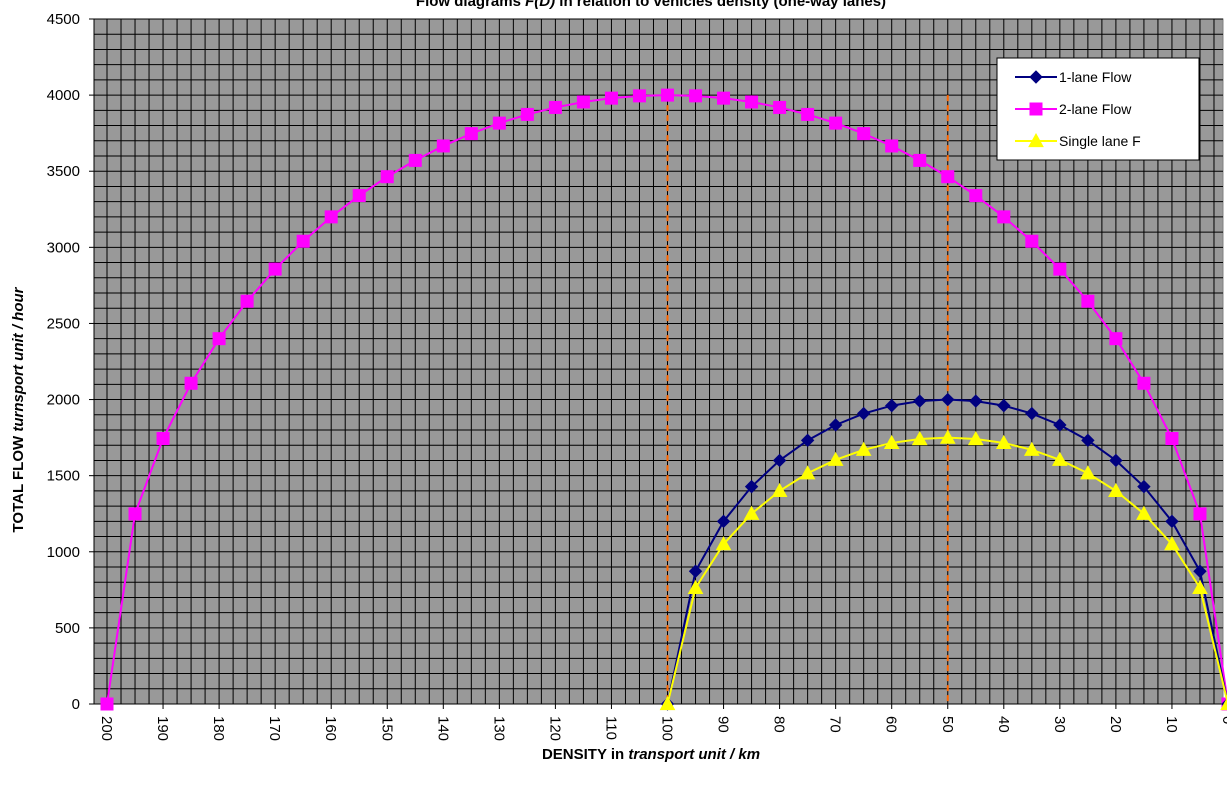 This screenshot has height=791, width=1227. What do you see at coordinates (18, 409) in the screenshot?
I see `y-axis-title: TOTAL FLOW turnsport unit / hour` at bounding box center [18, 409].